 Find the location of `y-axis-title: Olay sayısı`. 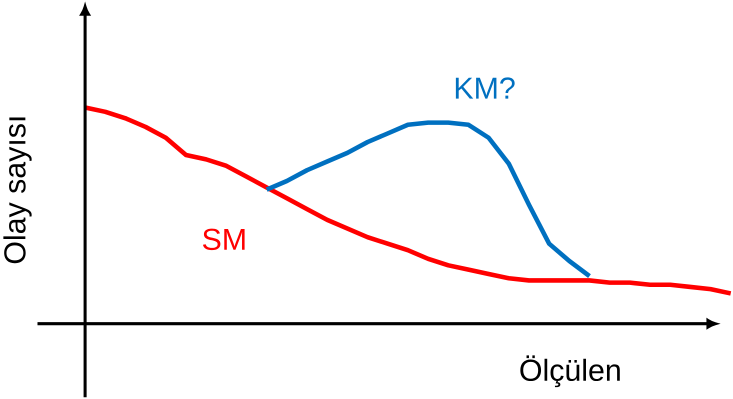

y-axis-title: Olay sayısı is located at coordinates (17, 191).